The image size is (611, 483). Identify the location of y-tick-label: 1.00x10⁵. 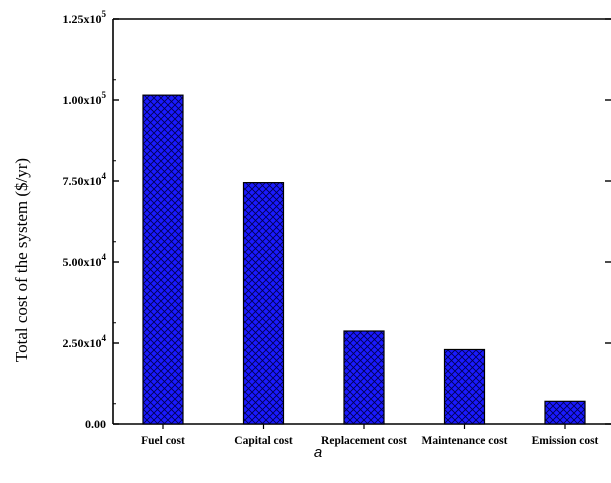
(85, 98).